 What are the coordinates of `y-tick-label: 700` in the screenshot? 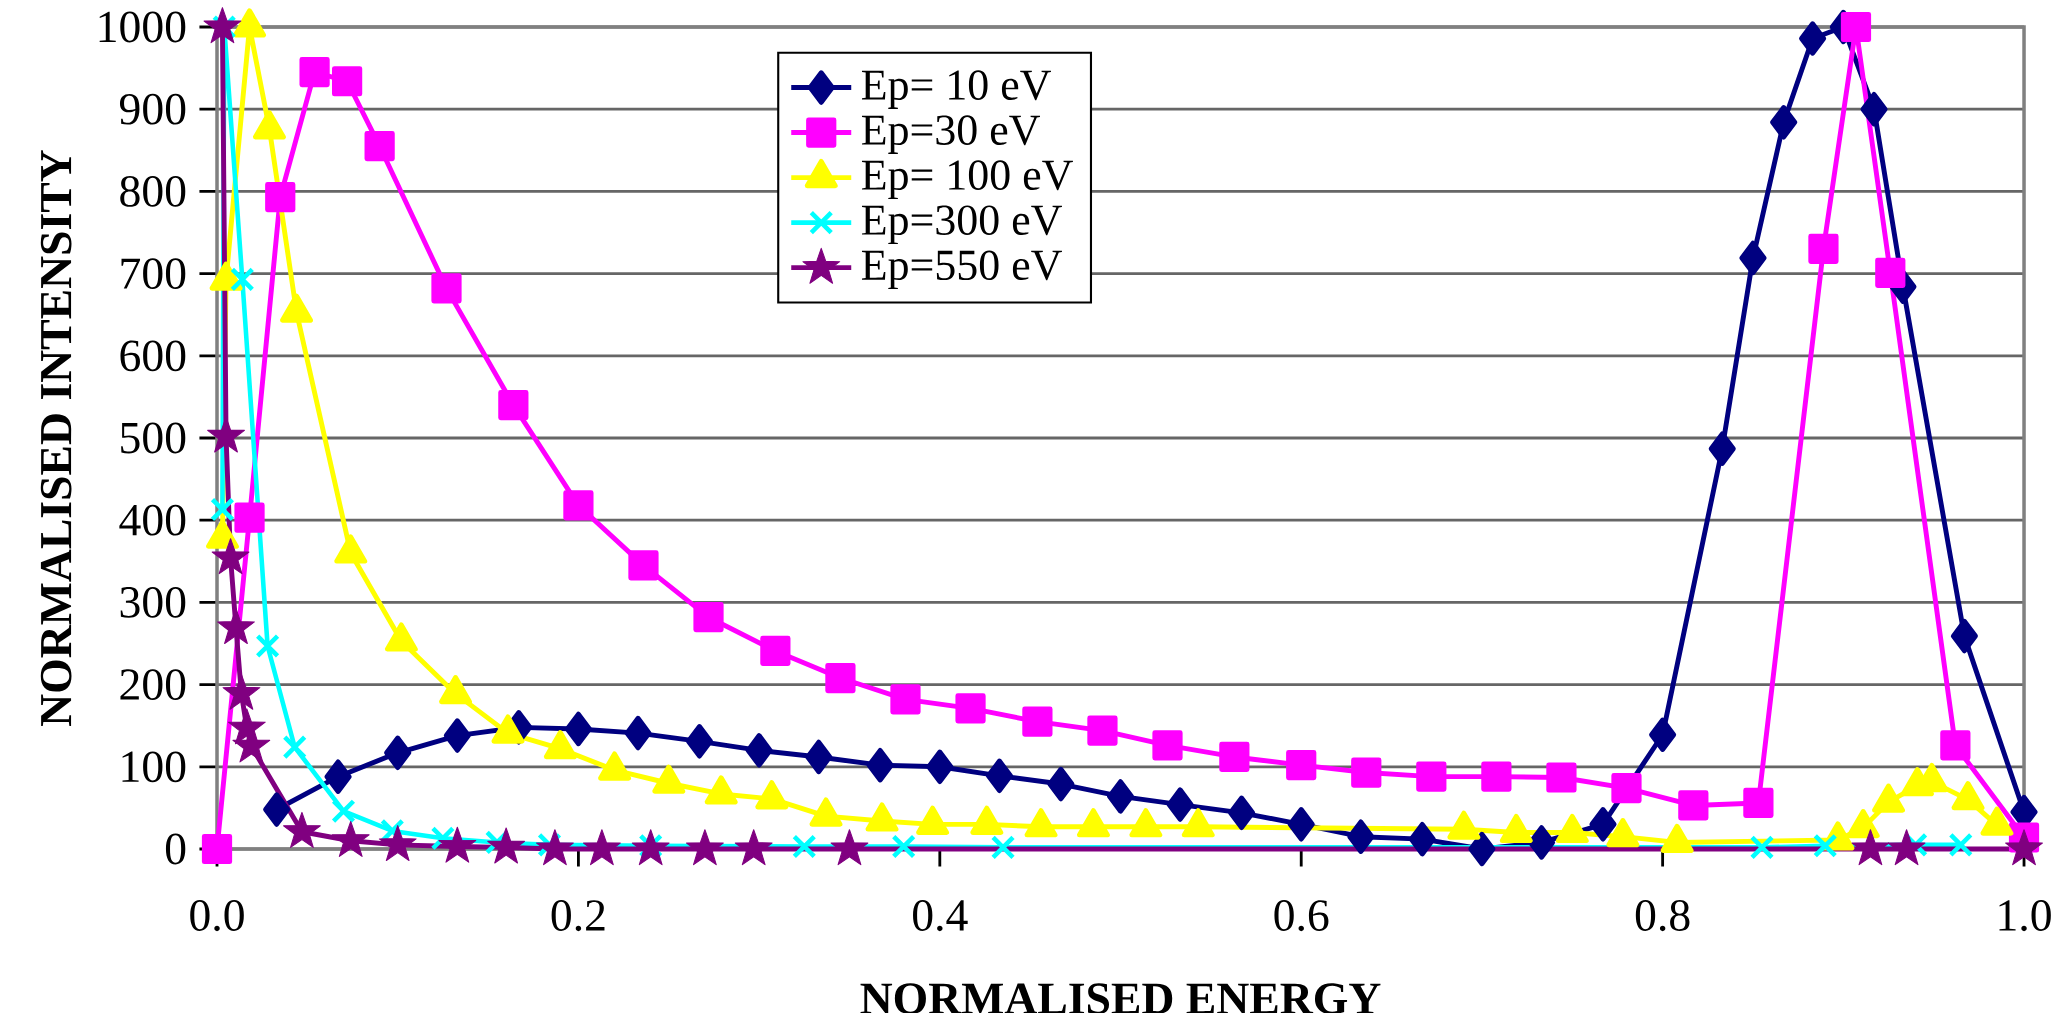 It's located at (153, 274).